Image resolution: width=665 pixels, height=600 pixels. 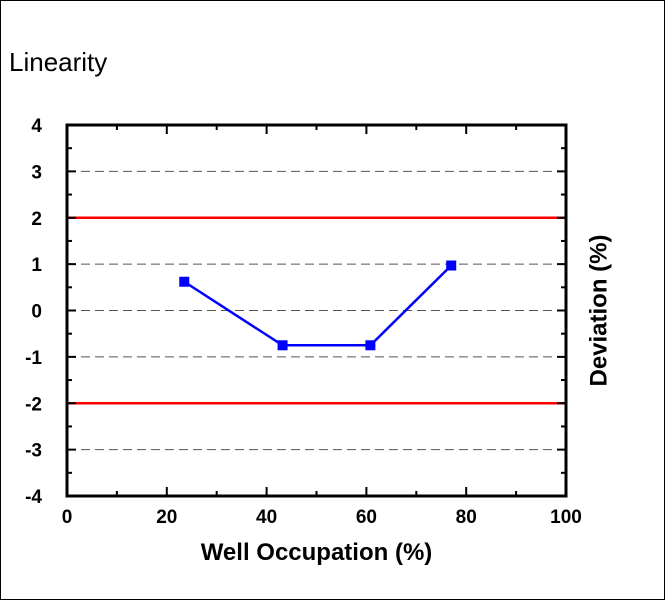 What do you see at coordinates (266, 517) in the screenshot?
I see `x-tick-label: 40` at bounding box center [266, 517].